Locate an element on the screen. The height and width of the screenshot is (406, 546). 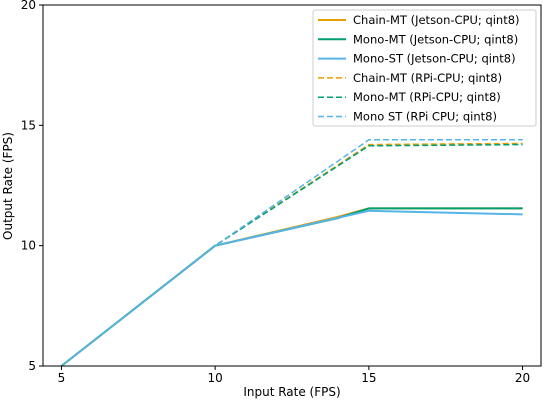
y-tick-label: 5 is located at coordinates (32, 366).